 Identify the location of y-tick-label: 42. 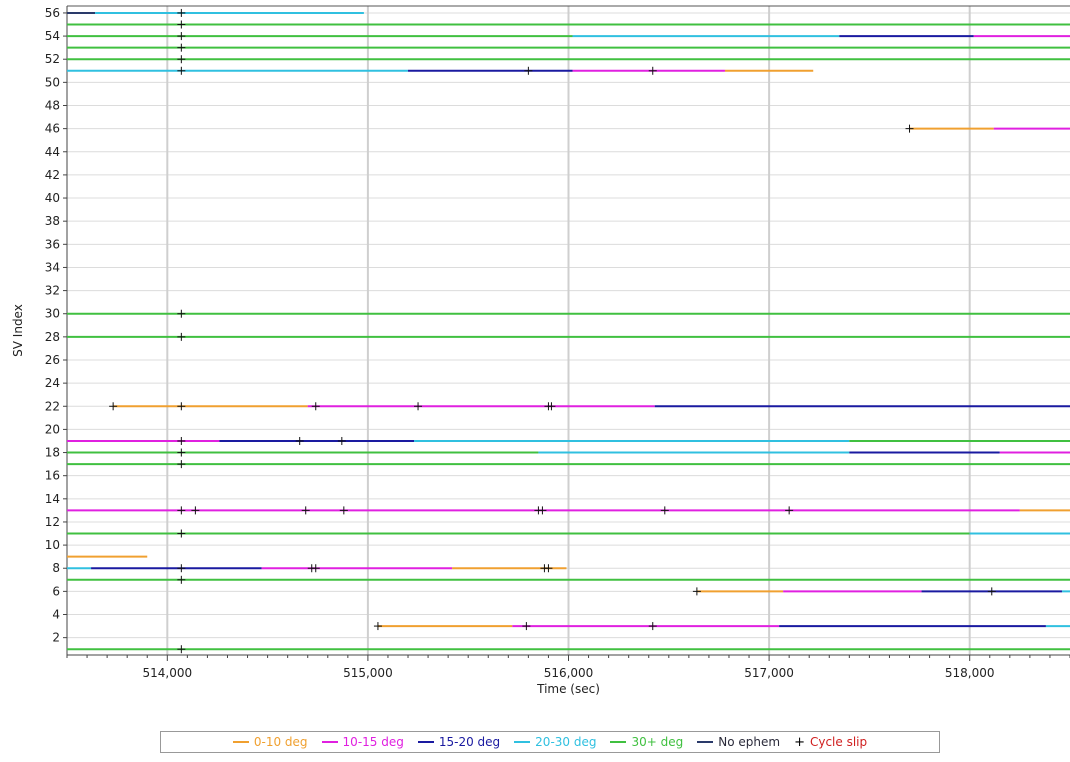
(52, 175).